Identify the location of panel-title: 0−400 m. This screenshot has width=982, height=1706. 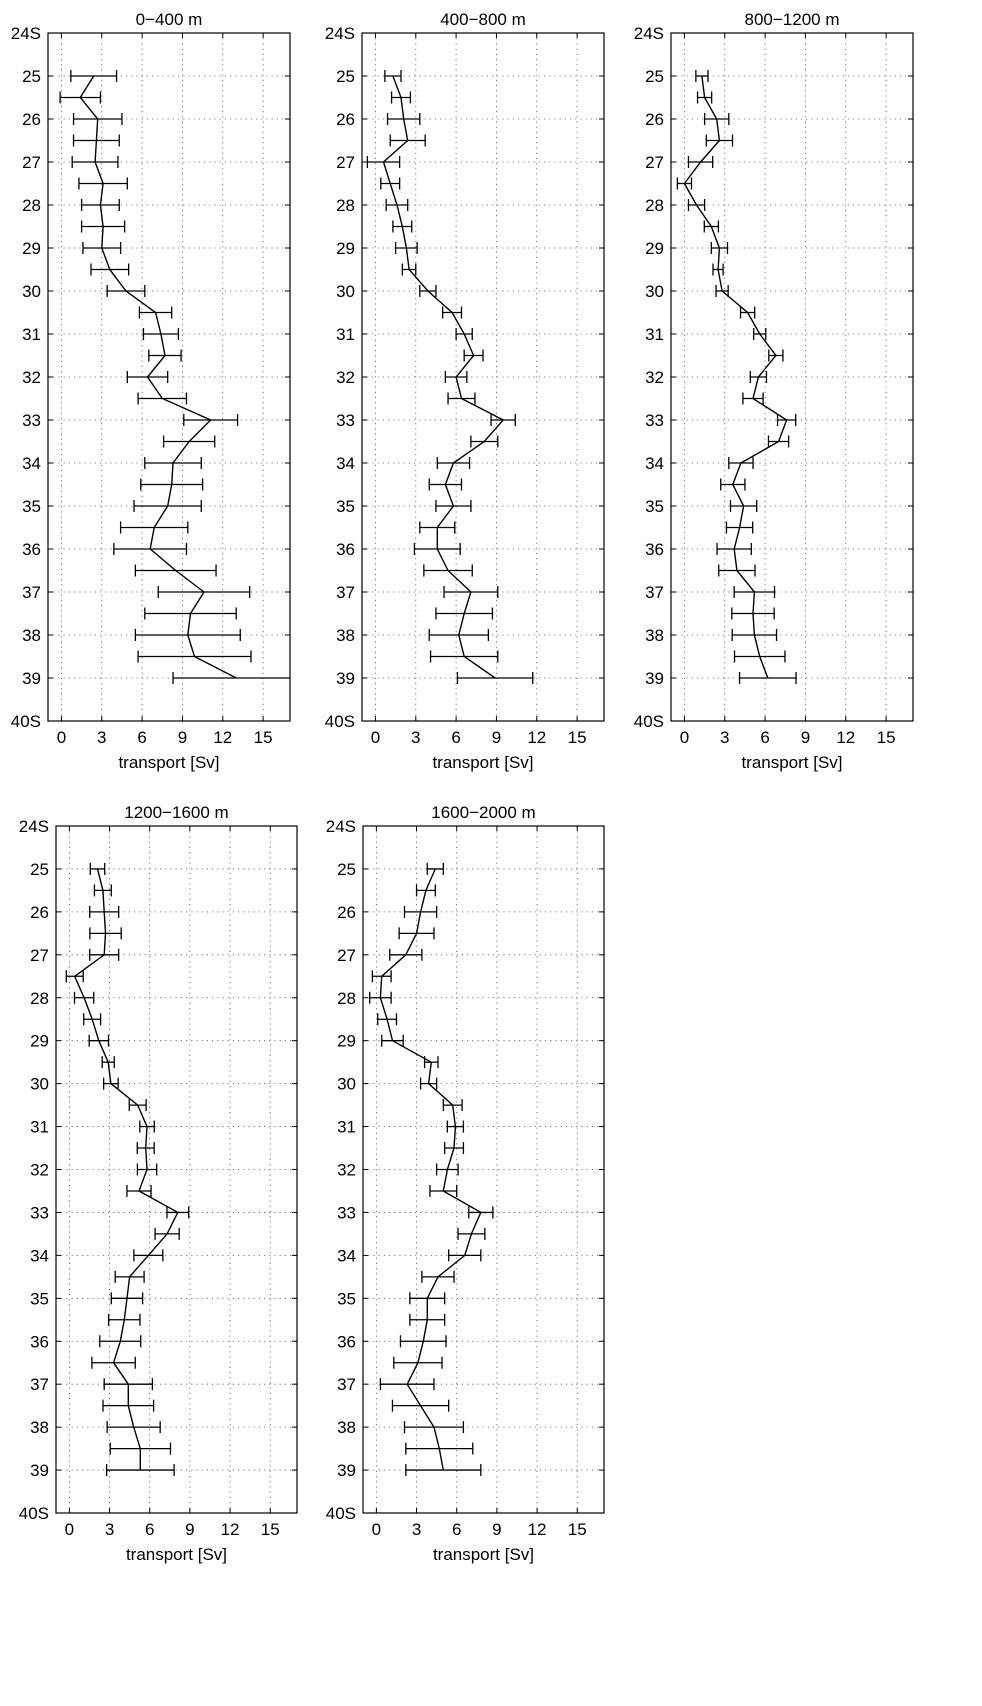
(169, 19).